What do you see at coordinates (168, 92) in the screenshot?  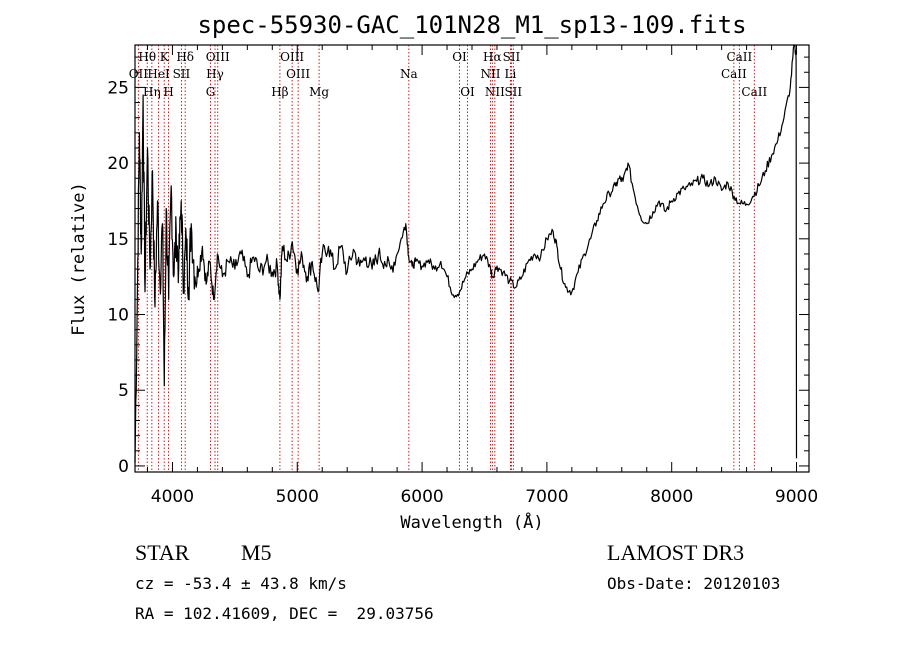 I see `spectral-line-label: H` at bounding box center [168, 92].